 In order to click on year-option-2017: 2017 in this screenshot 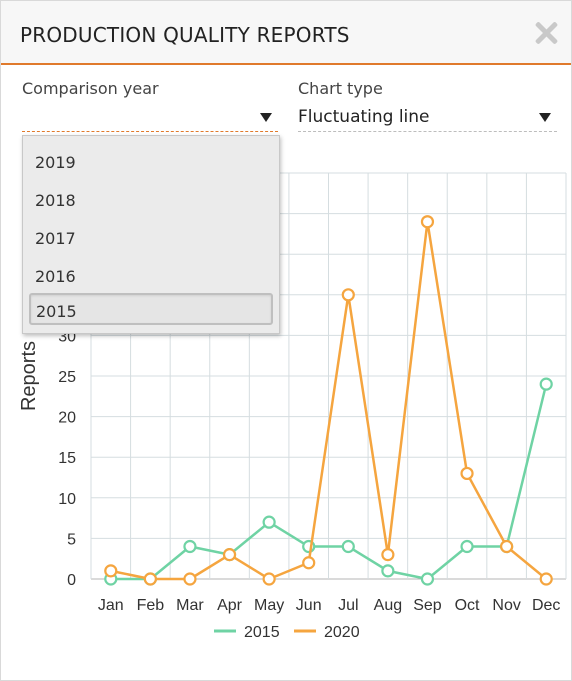, I will do `click(55, 238)`.